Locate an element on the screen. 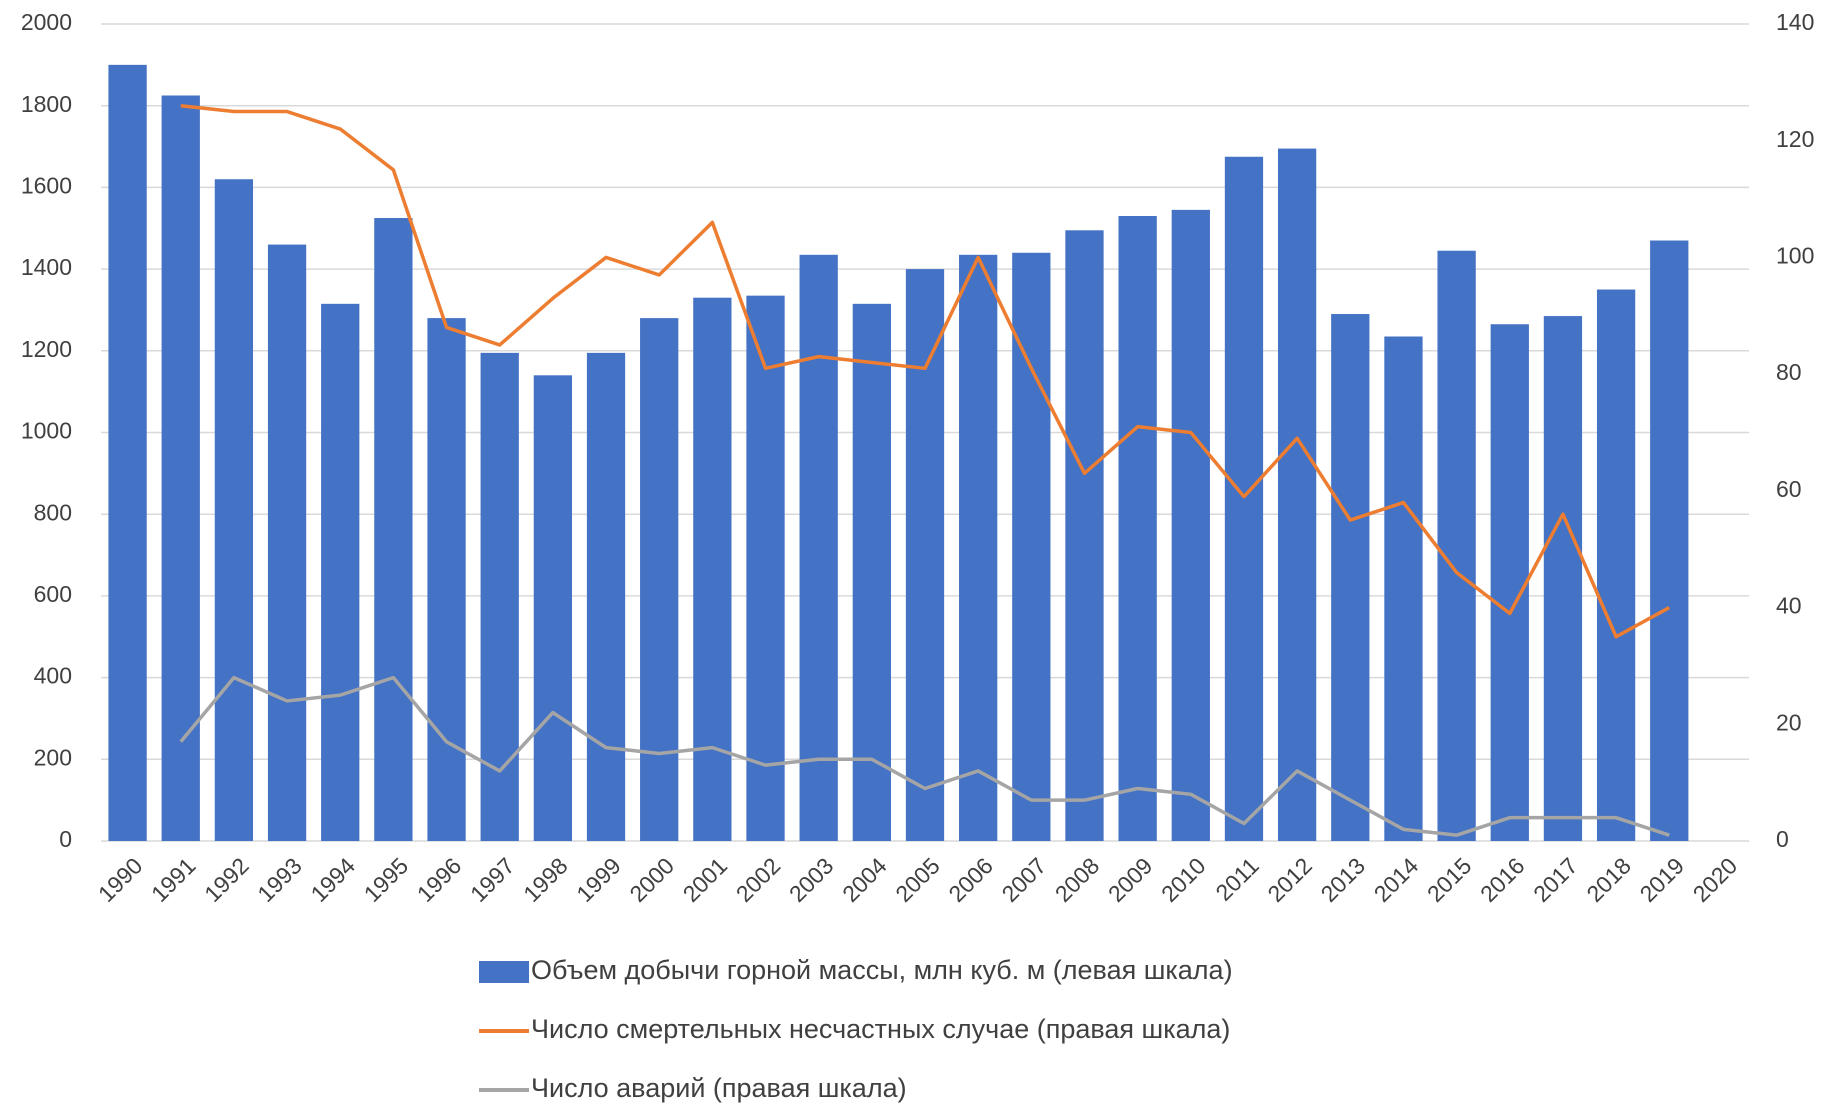  x-tick-label: 2001 is located at coordinates (705, 879).